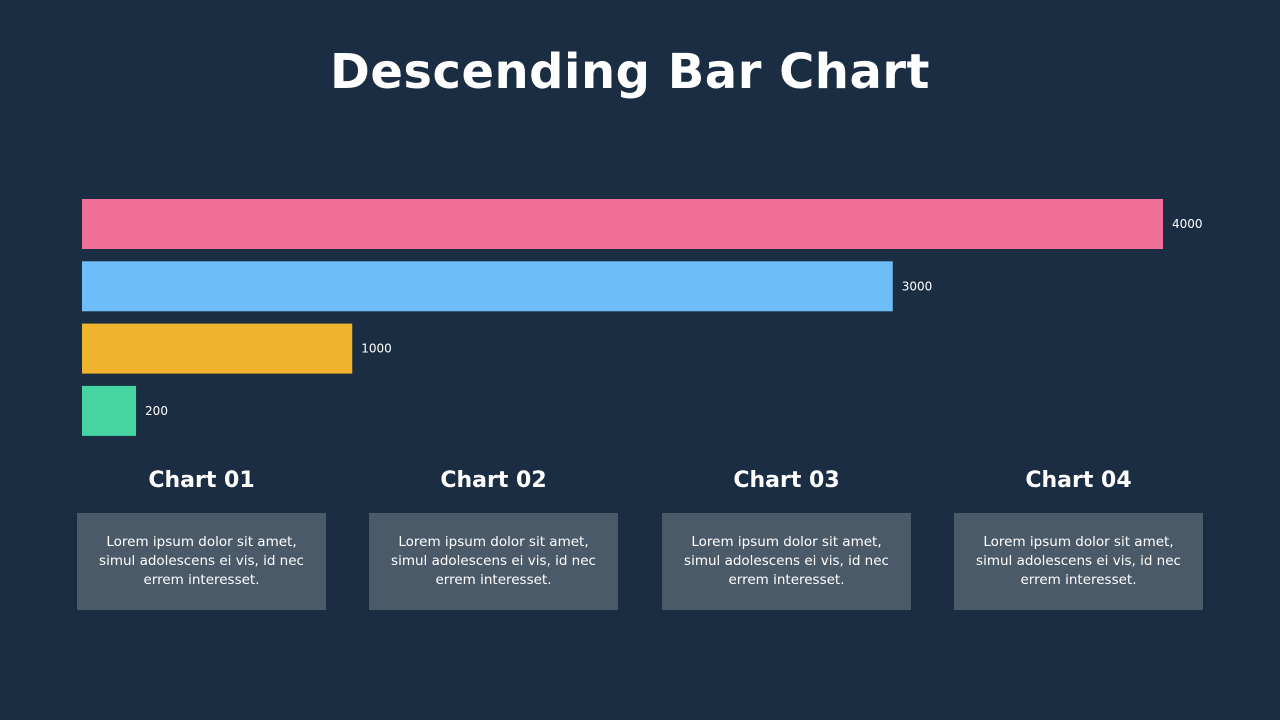  What do you see at coordinates (1078, 480) in the screenshot?
I see `card-heading-4: Chart 04` at bounding box center [1078, 480].